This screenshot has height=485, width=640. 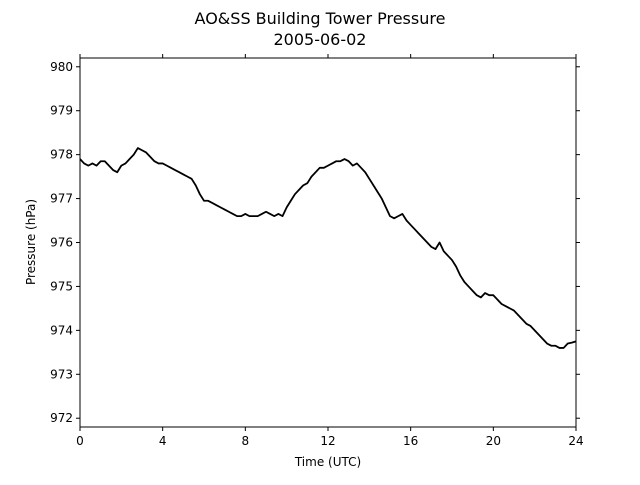 What do you see at coordinates (61, 418) in the screenshot?
I see `y-tick-label: 972` at bounding box center [61, 418].